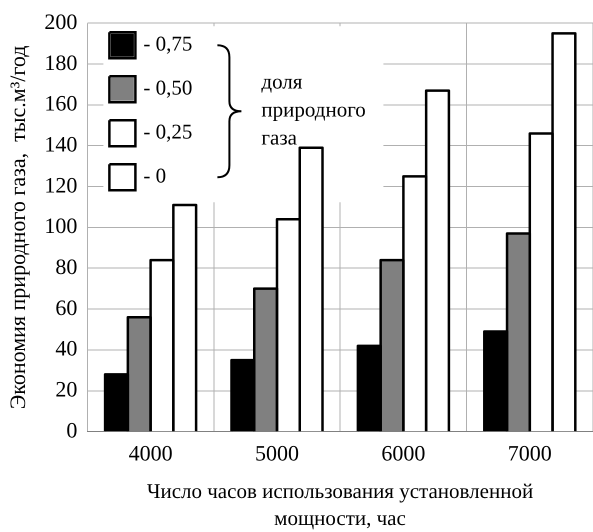 Image resolution: width=593 pixels, height=532 pixels. I want to click on x-tick-label: 6000, so click(403, 453).